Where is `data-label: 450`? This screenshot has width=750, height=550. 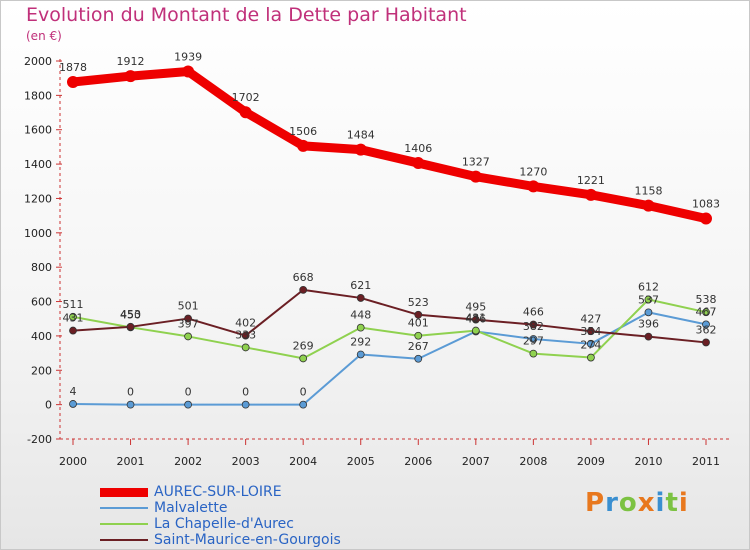 data-label: 450 is located at coordinates (130, 314).